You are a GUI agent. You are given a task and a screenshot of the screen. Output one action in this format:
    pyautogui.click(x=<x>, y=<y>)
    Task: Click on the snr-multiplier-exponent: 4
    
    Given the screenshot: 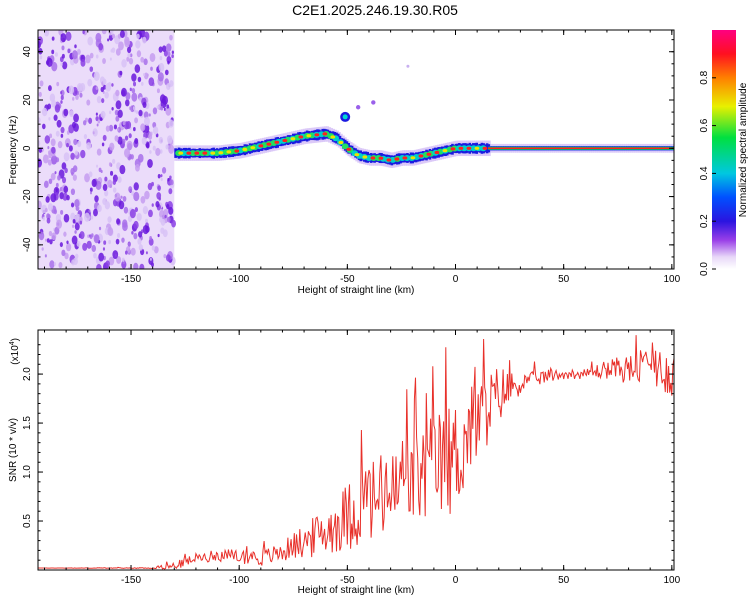 What is the action you would take?
    pyautogui.click(x=12, y=343)
    